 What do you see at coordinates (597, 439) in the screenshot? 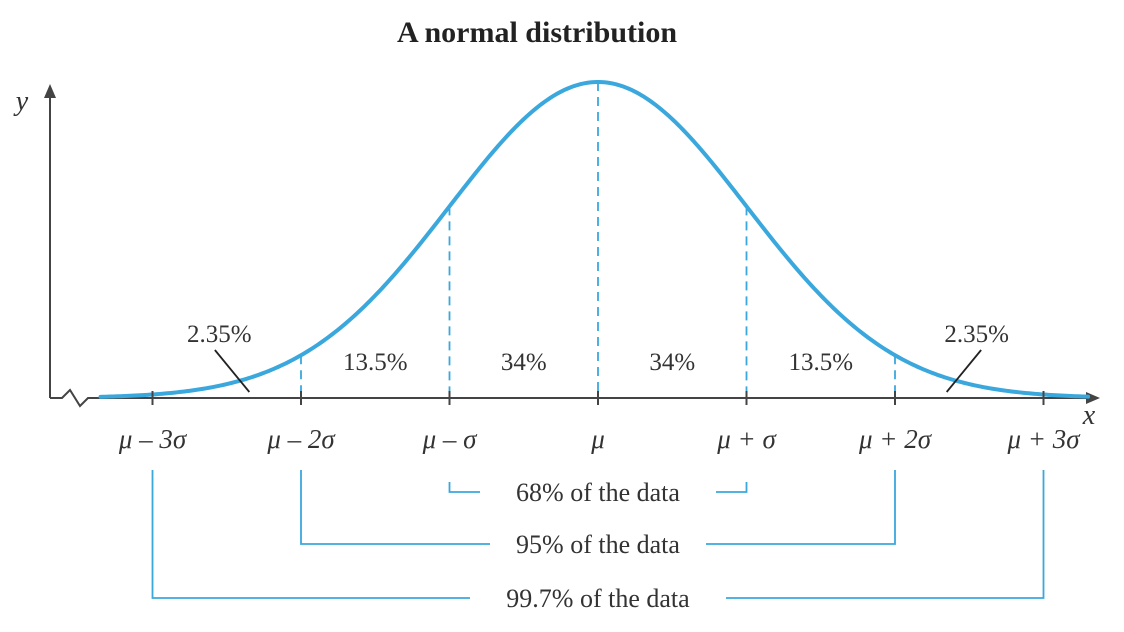
I see `tick-label-3: μ` at bounding box center [597, 439].